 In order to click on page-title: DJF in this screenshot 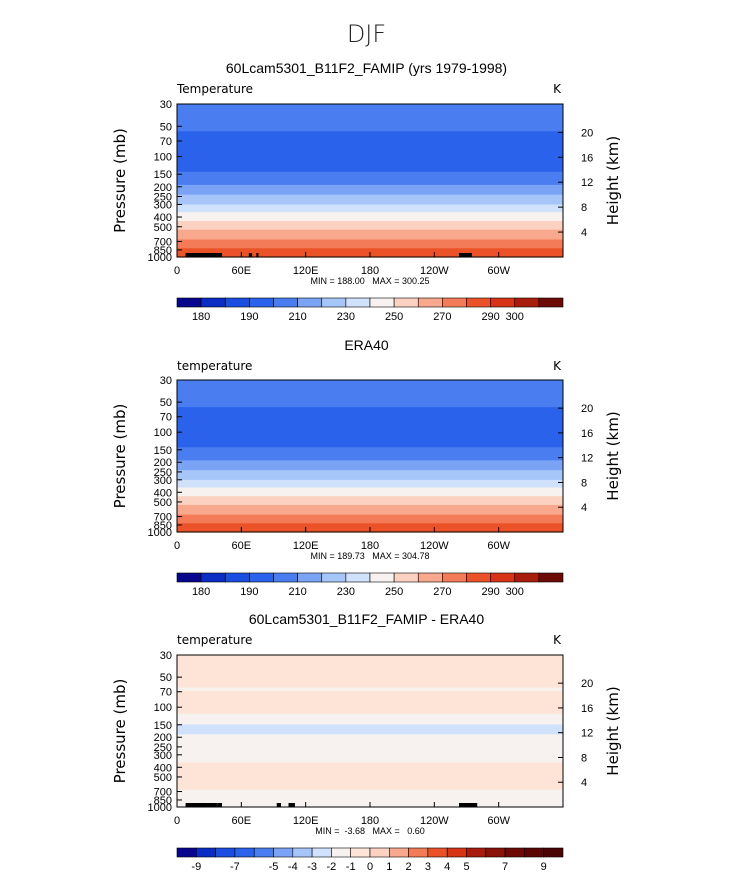, I will do `click(366, 34)`.